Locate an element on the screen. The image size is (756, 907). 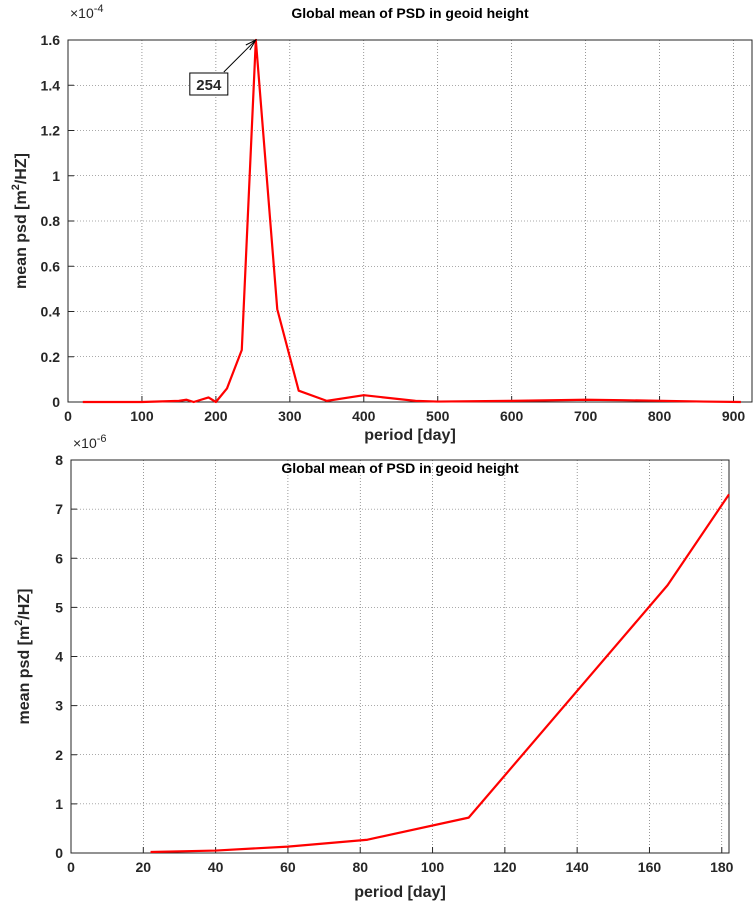
y-multiplier: ×10⁻⁴ is located at coordinates (87, 12).